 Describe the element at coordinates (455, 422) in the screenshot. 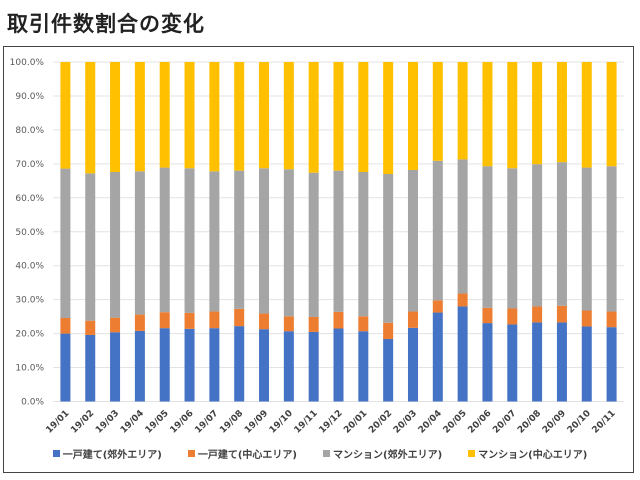

I see `x-tick-label: 20/05` at that location.